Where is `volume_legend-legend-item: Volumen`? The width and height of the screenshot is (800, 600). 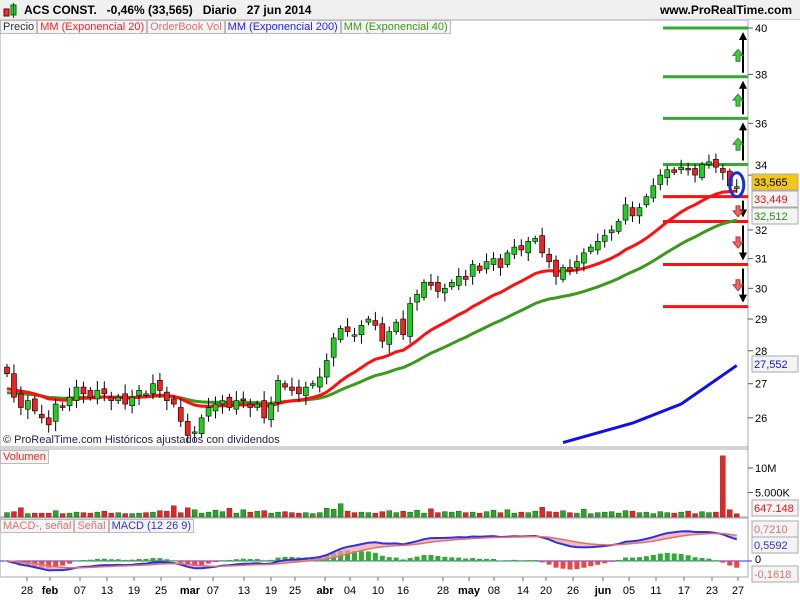 volume_legend-legend-item: Volumen is located at coordinates (24, 457).